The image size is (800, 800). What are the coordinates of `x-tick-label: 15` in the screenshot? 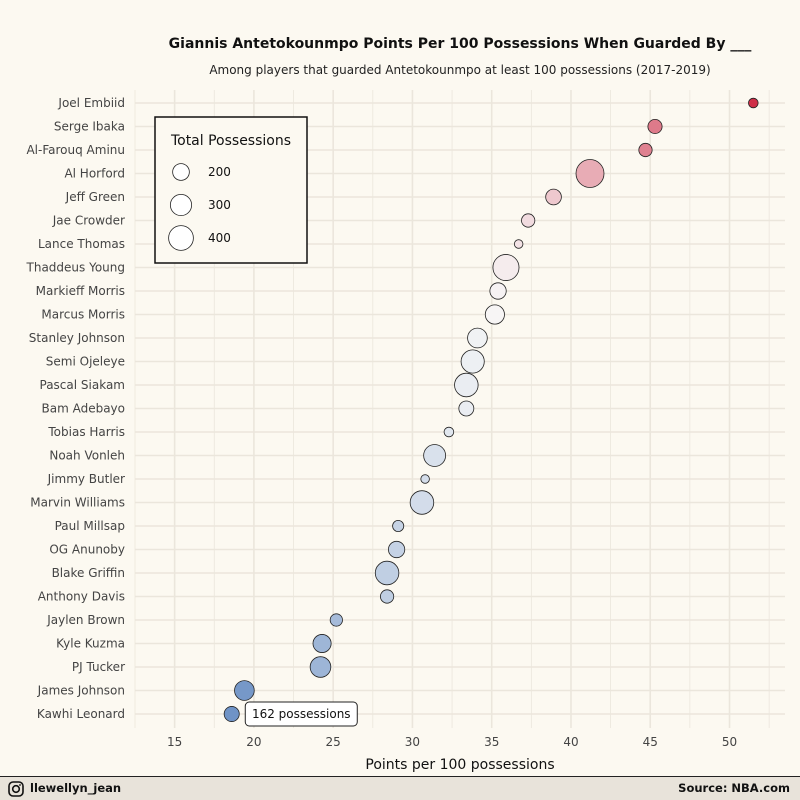 It's located at (174, 742).